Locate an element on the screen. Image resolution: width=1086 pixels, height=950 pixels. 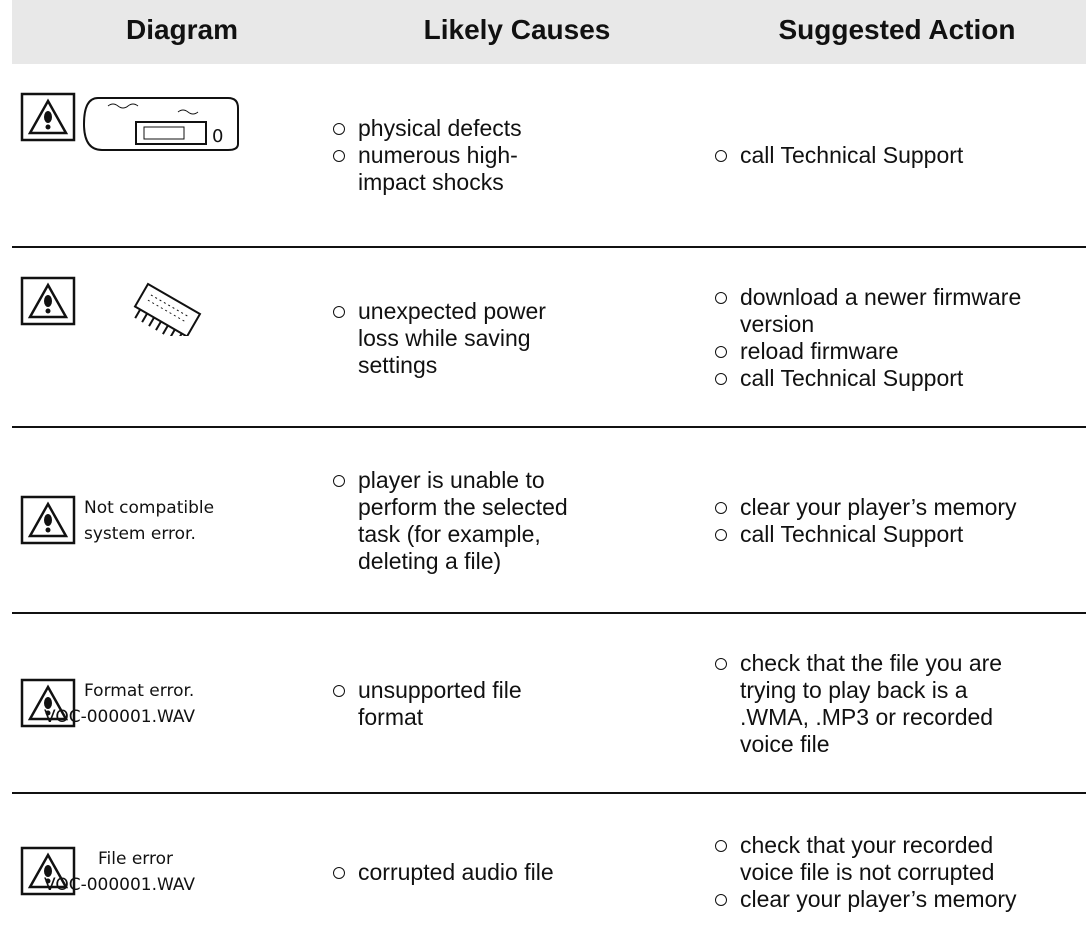
action-text: download a newer firmware version is located at coordinates (881, 310).